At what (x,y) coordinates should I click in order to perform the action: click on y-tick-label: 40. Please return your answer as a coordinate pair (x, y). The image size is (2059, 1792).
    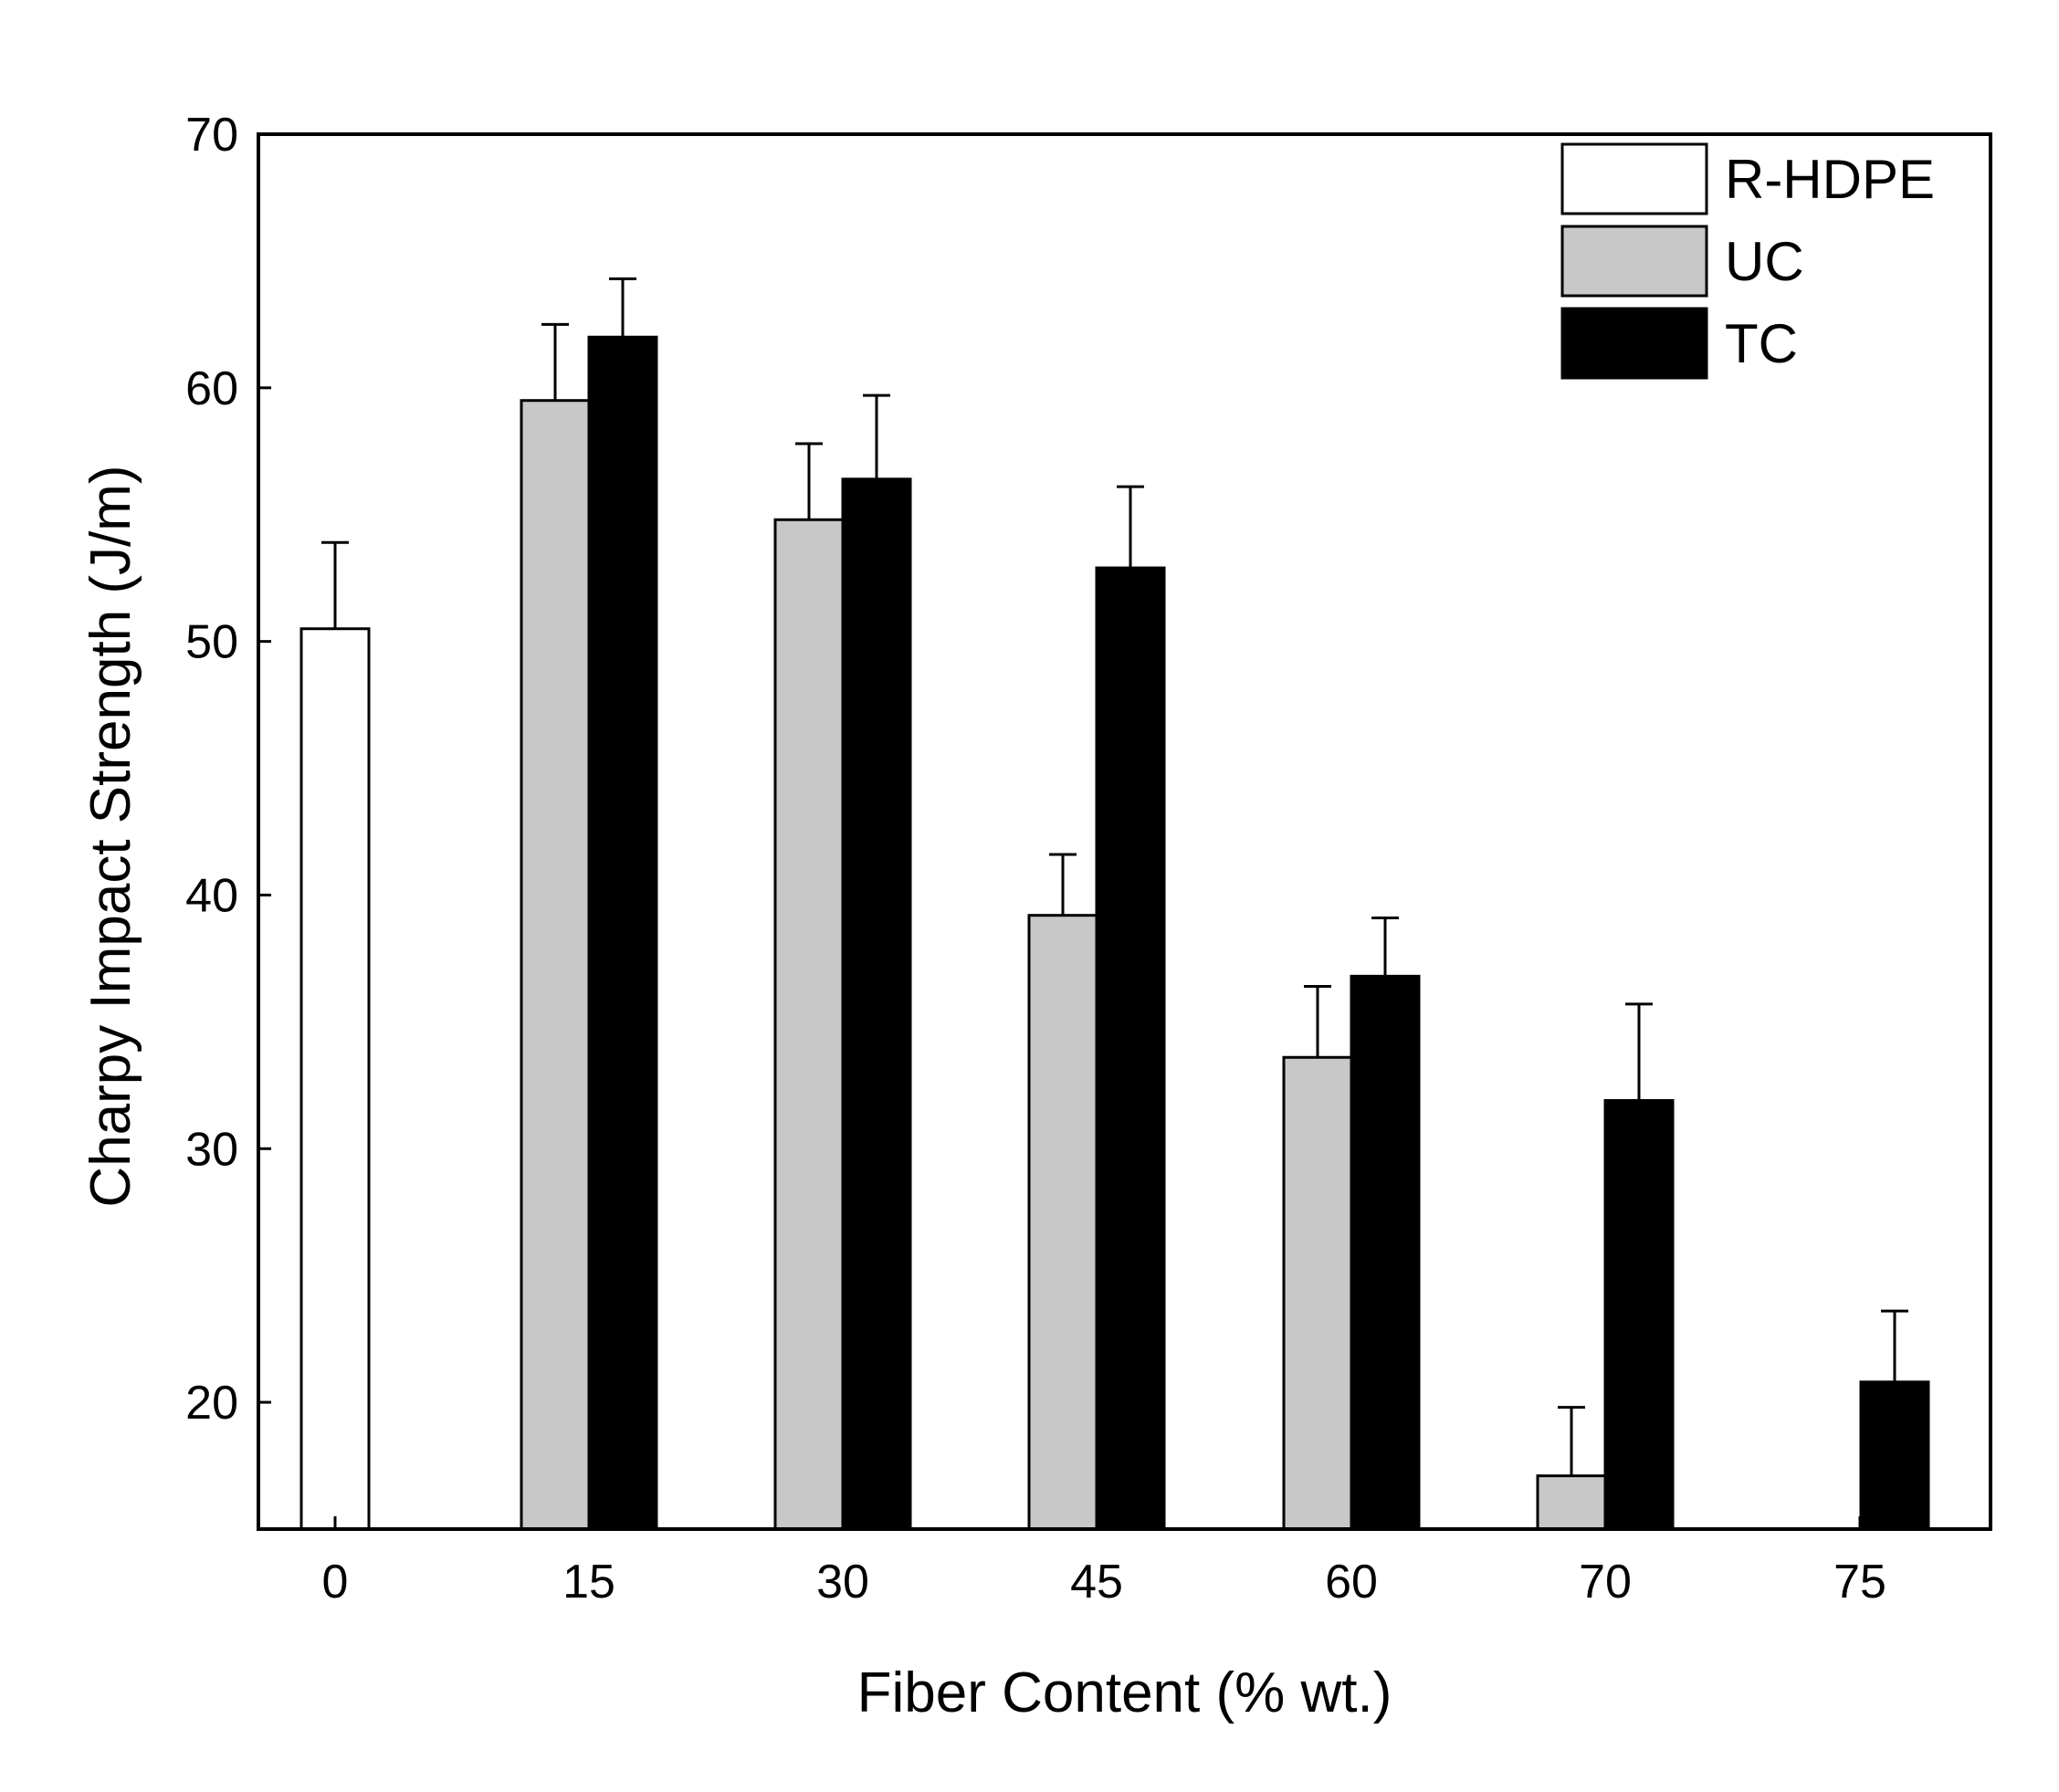
    Looking at the image, I should click on (211, 896).